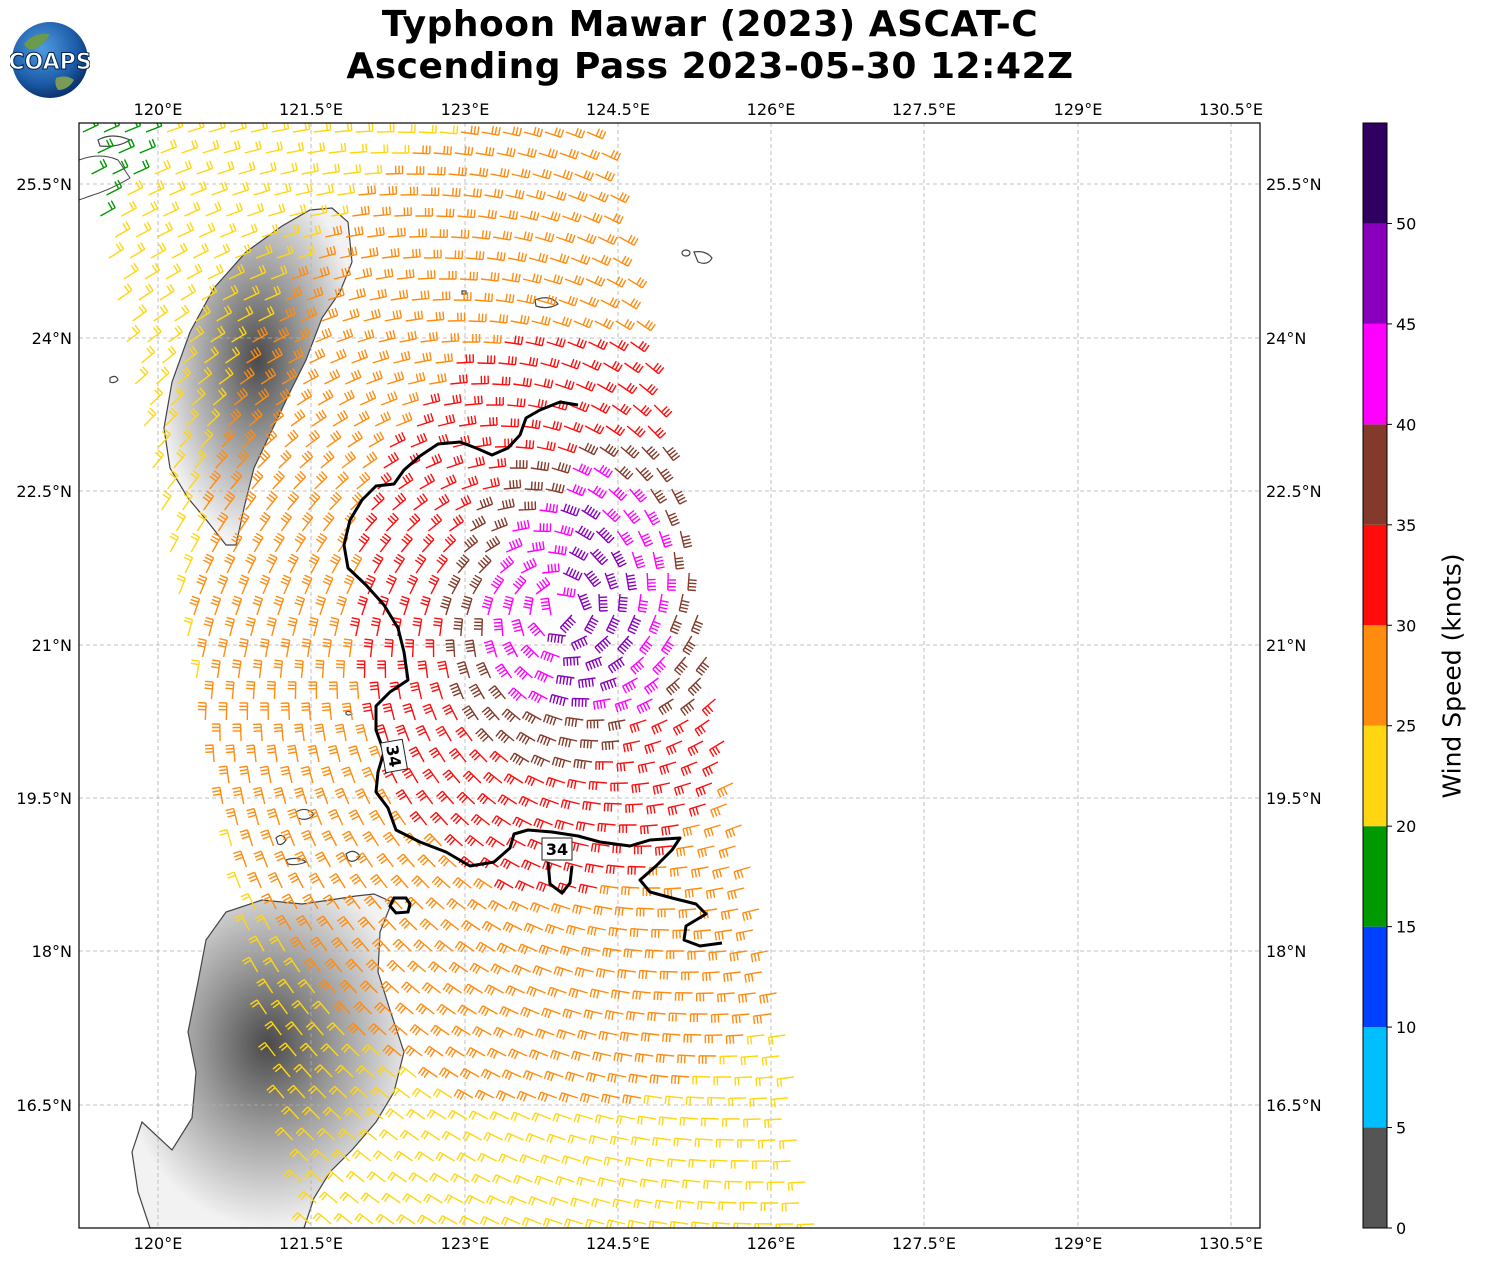  Describe the element at coordinates (1294, 491) in the screenshot. I see `lat-label-22-5-right: 22.5°N` at that location.